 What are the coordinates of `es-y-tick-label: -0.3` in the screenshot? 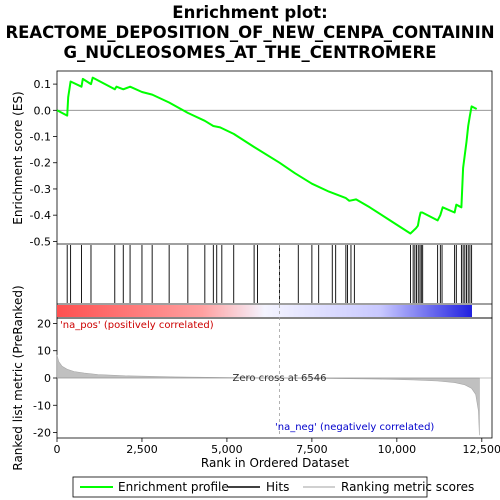 It's located at (40, 189).